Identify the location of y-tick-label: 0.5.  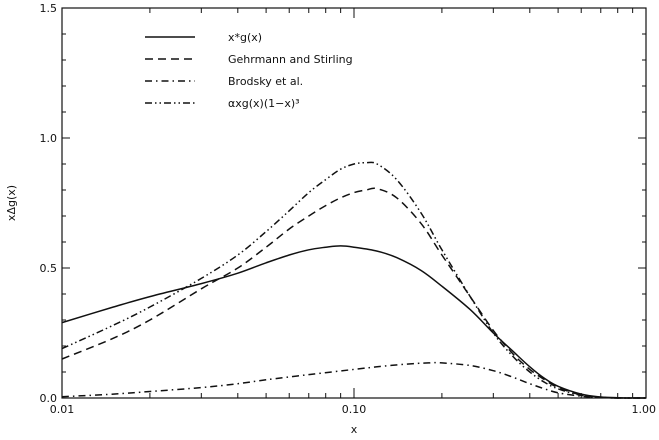
(49, 268).